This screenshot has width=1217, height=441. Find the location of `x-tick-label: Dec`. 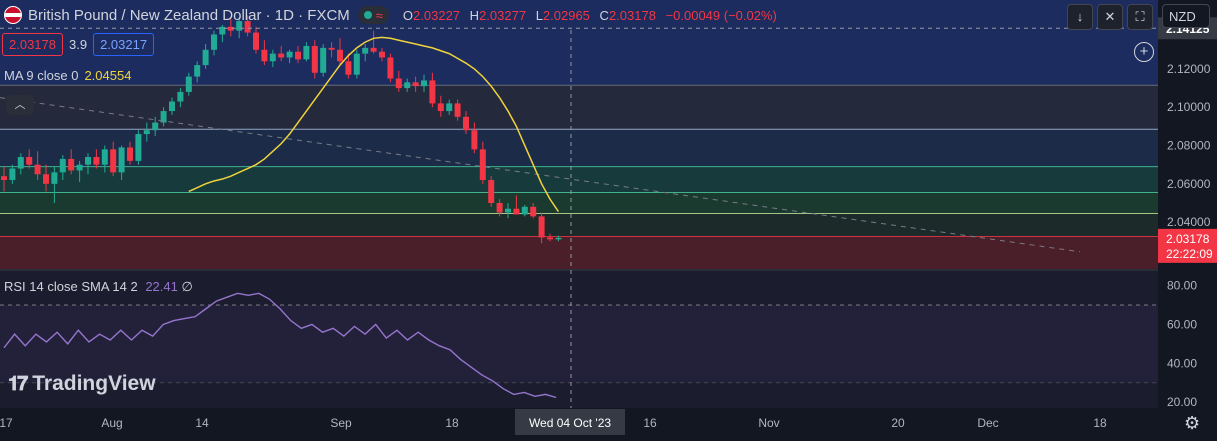

x-tick-label: Dec is located at coordinates (987, 423).